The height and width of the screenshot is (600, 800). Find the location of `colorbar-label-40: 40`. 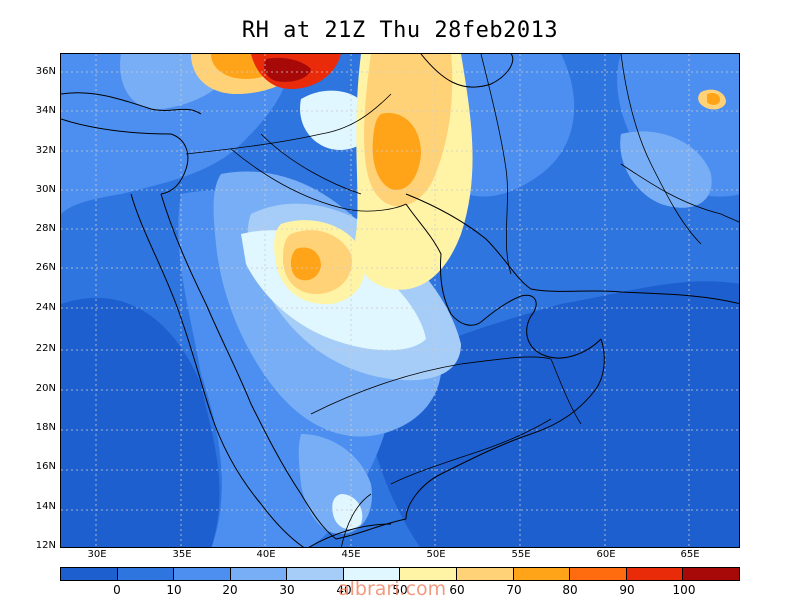

colorbar-label-40: 40 is located at coordinates (344, 590).